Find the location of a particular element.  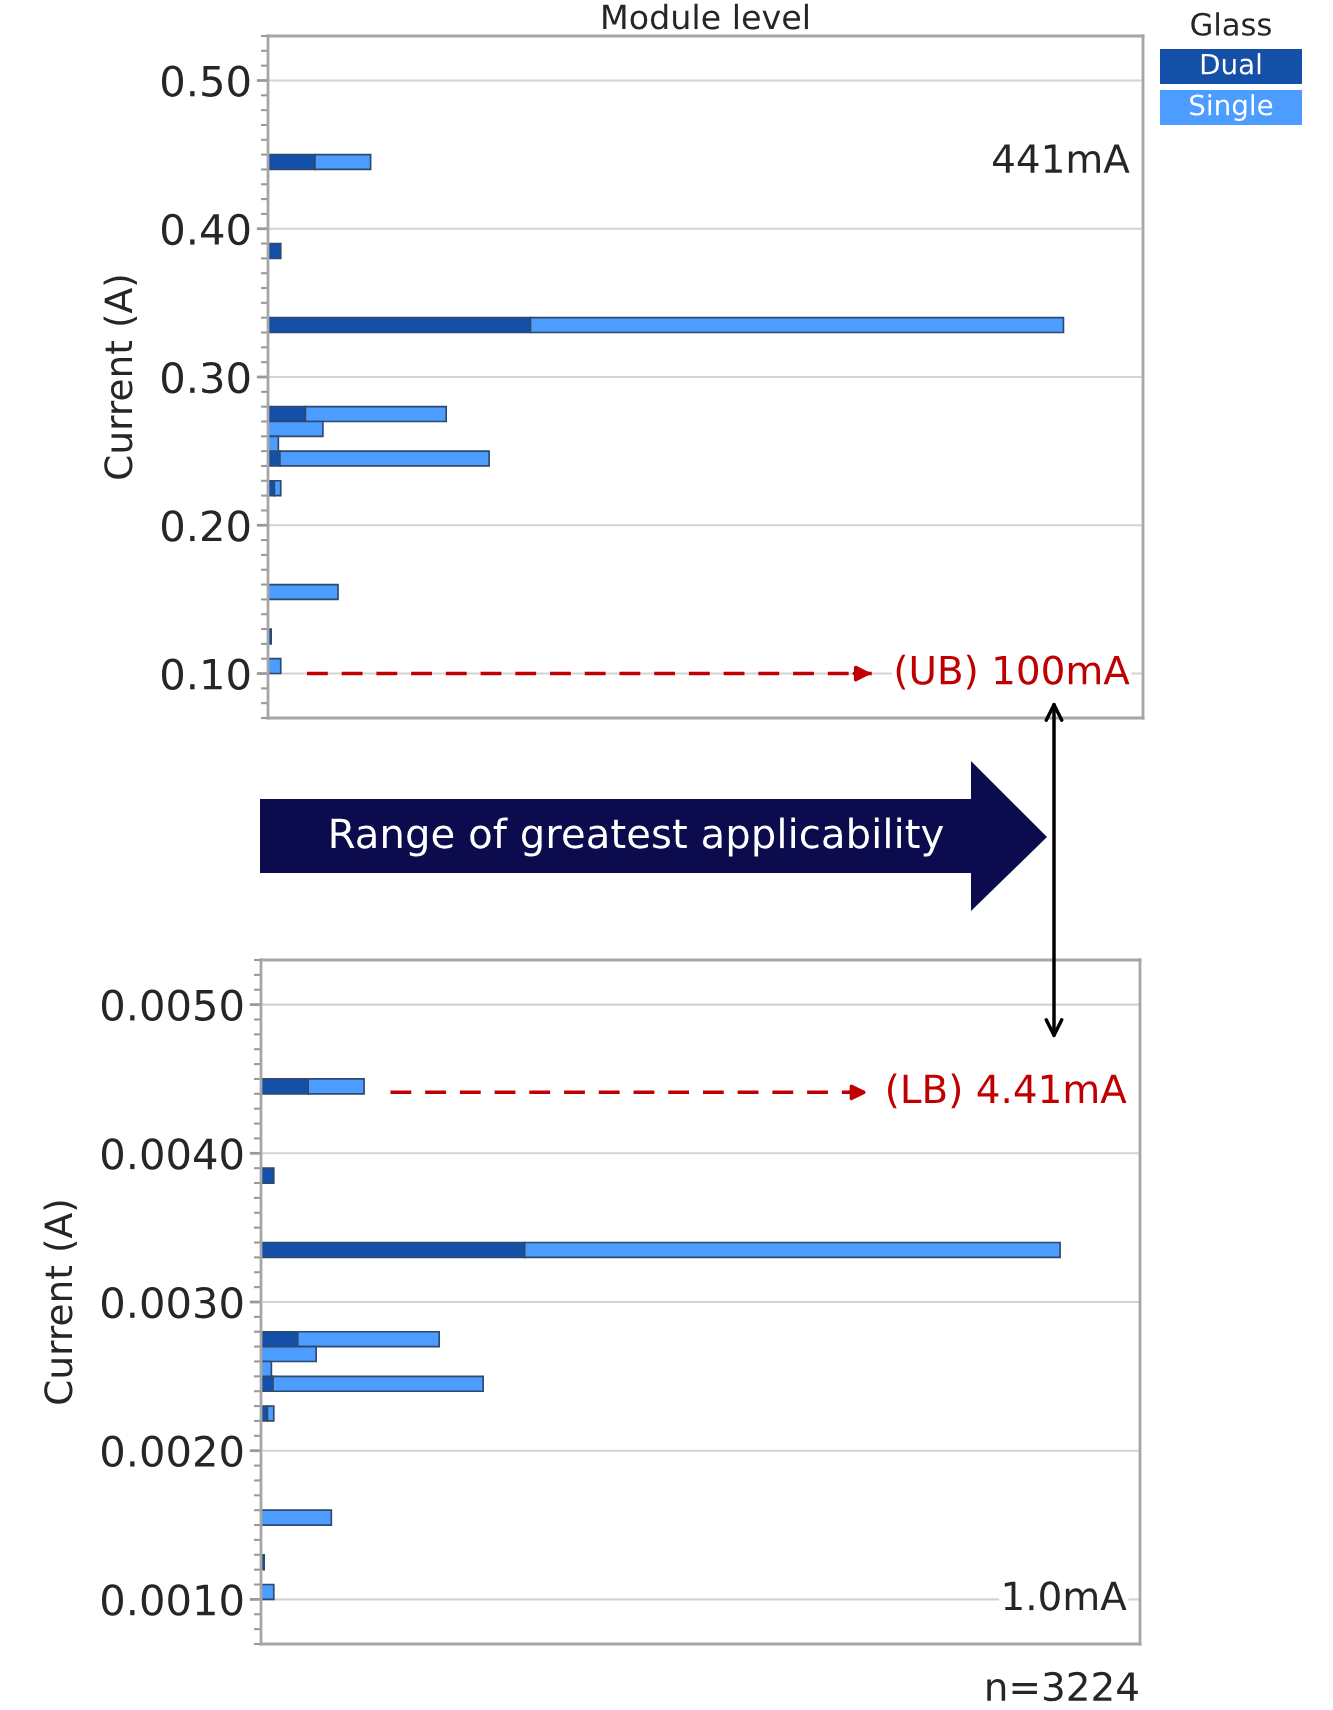

y-tick-label: 0.0030 is located at coordinates (172, 1302).